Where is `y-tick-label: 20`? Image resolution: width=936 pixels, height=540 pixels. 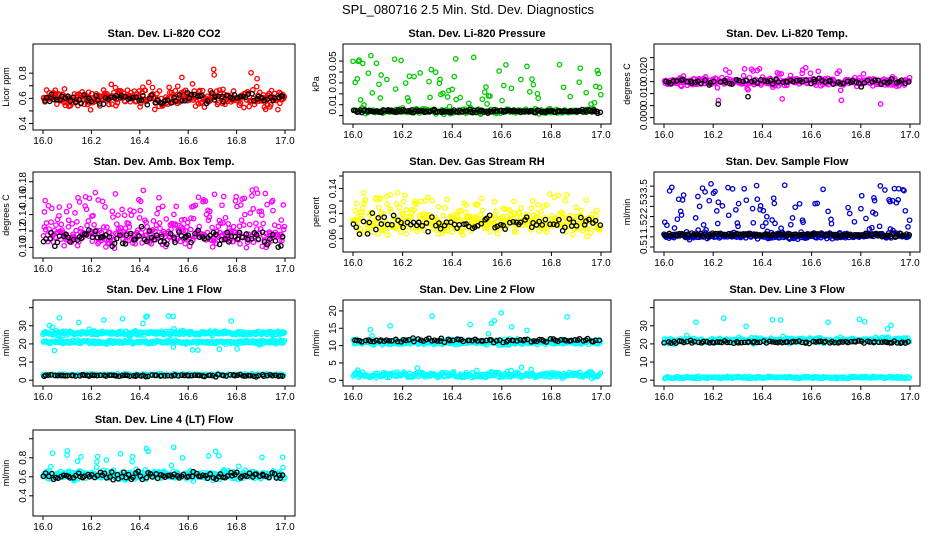 y-tick-label: 20 is located at coordinates (644, 344).